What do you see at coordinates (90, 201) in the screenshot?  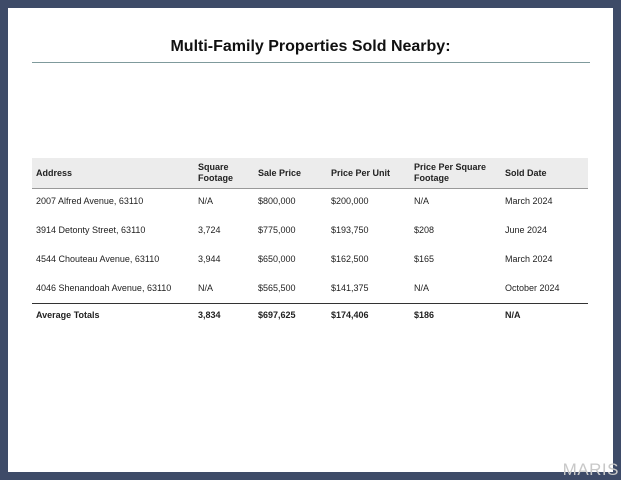 I see `table-cell: 2007 Alfred Avenue, 63110` at bounding box center [90, 201].